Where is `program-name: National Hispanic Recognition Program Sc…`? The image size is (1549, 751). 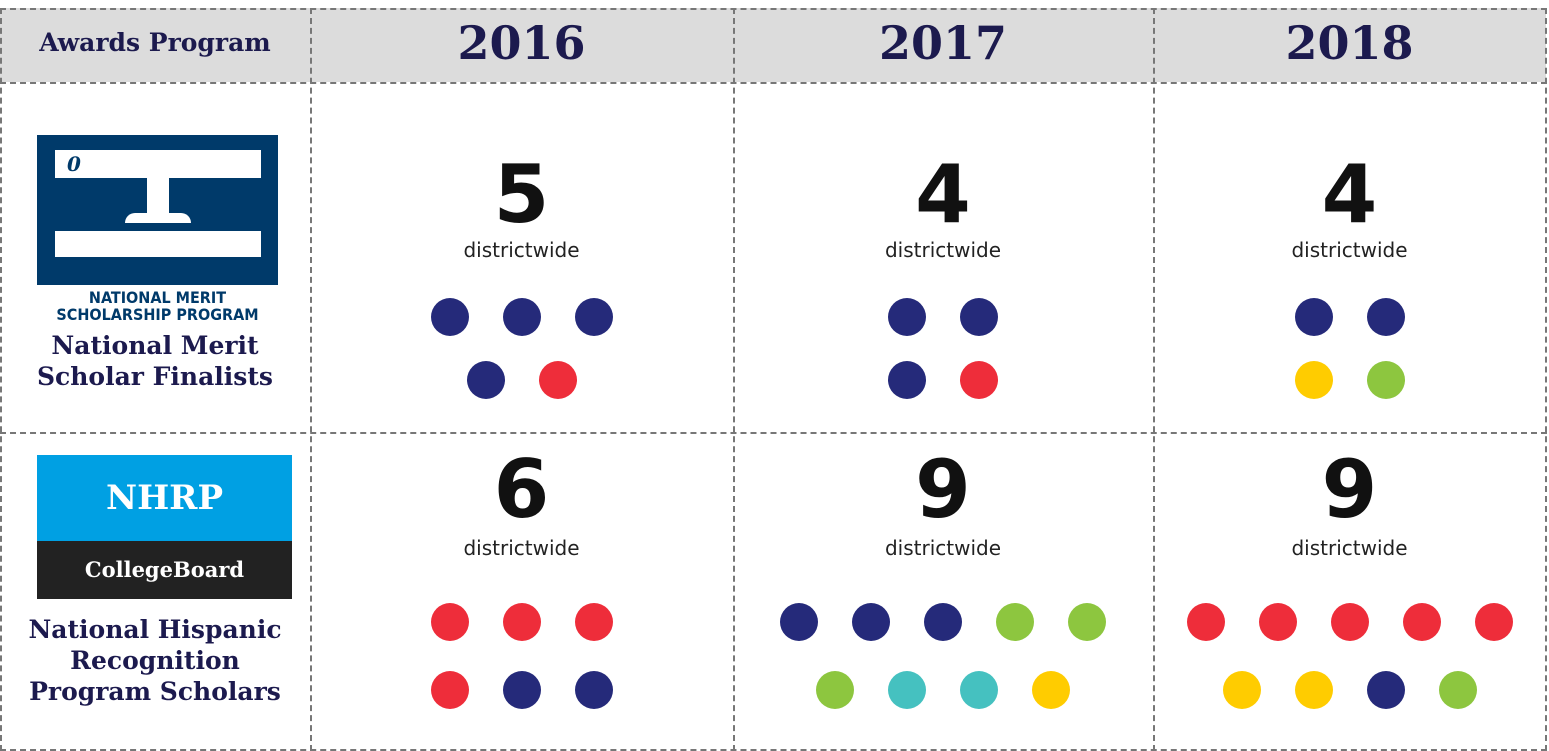 program-name: National Hispanic Recognition Program Sc… is located at coordinates (155, 660).